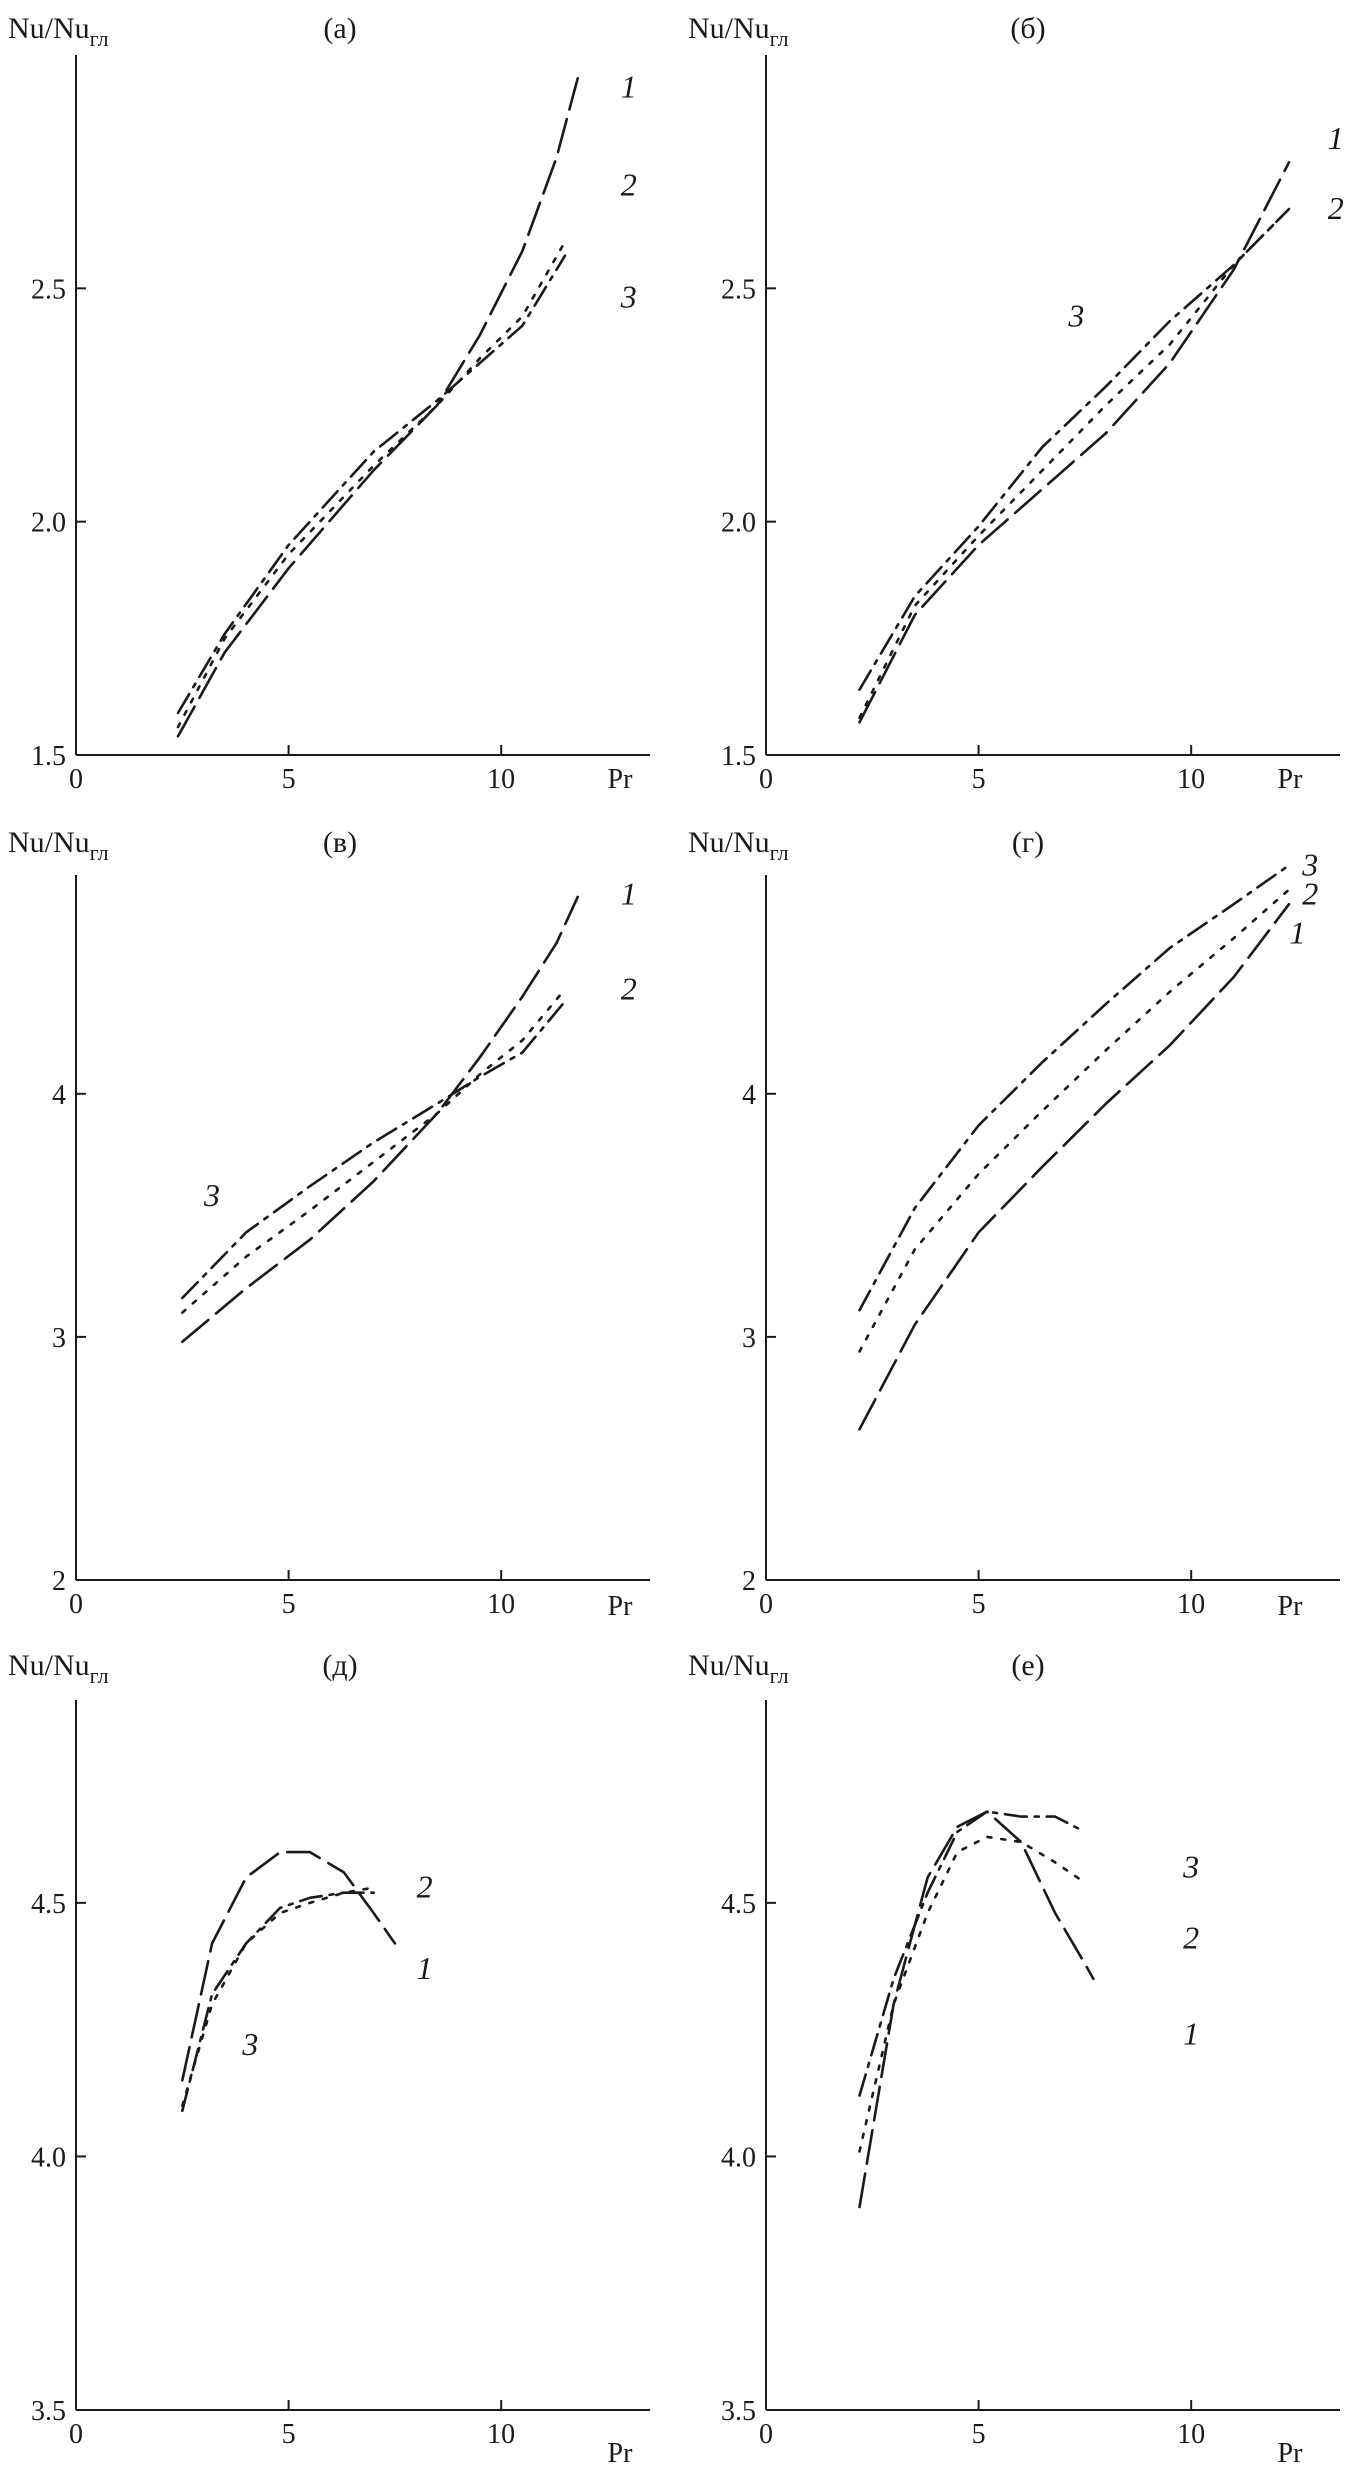  What do you see at coordinates (1028, 842) in the screenshot?
I see `panel-label: (г)` at bounding box center [1028, 842].